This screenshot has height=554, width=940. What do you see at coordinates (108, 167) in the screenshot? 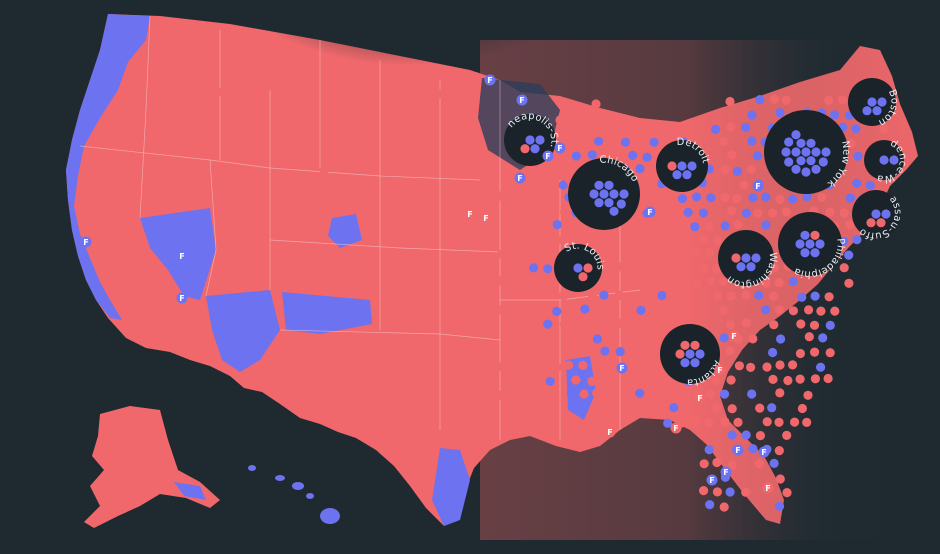
I see `pacific-coast-blue` at bounding box center [108, 167].